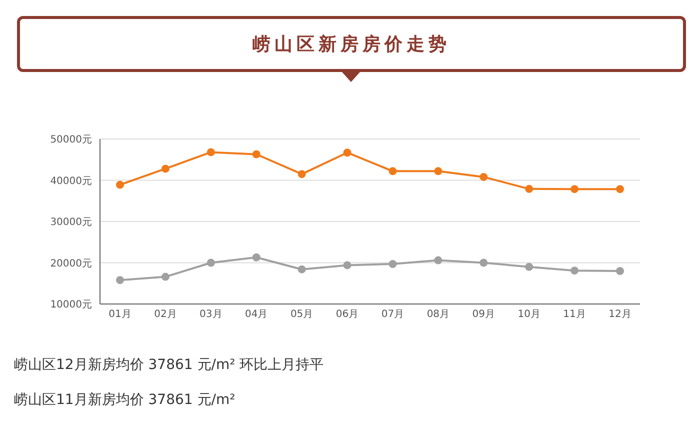 This screenshot has height=426, width=699. What do you see at coordinates (392, 314) in the screenshot?
I see `x-tick-label: 07月` at bounding box center [392, 314].